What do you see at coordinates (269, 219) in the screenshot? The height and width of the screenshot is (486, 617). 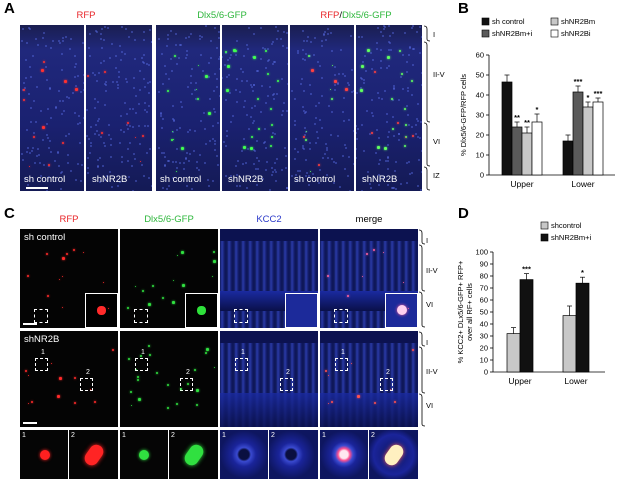 I see `panel-c-title-kcc2: KCC2` at bounding box center [269, 219].